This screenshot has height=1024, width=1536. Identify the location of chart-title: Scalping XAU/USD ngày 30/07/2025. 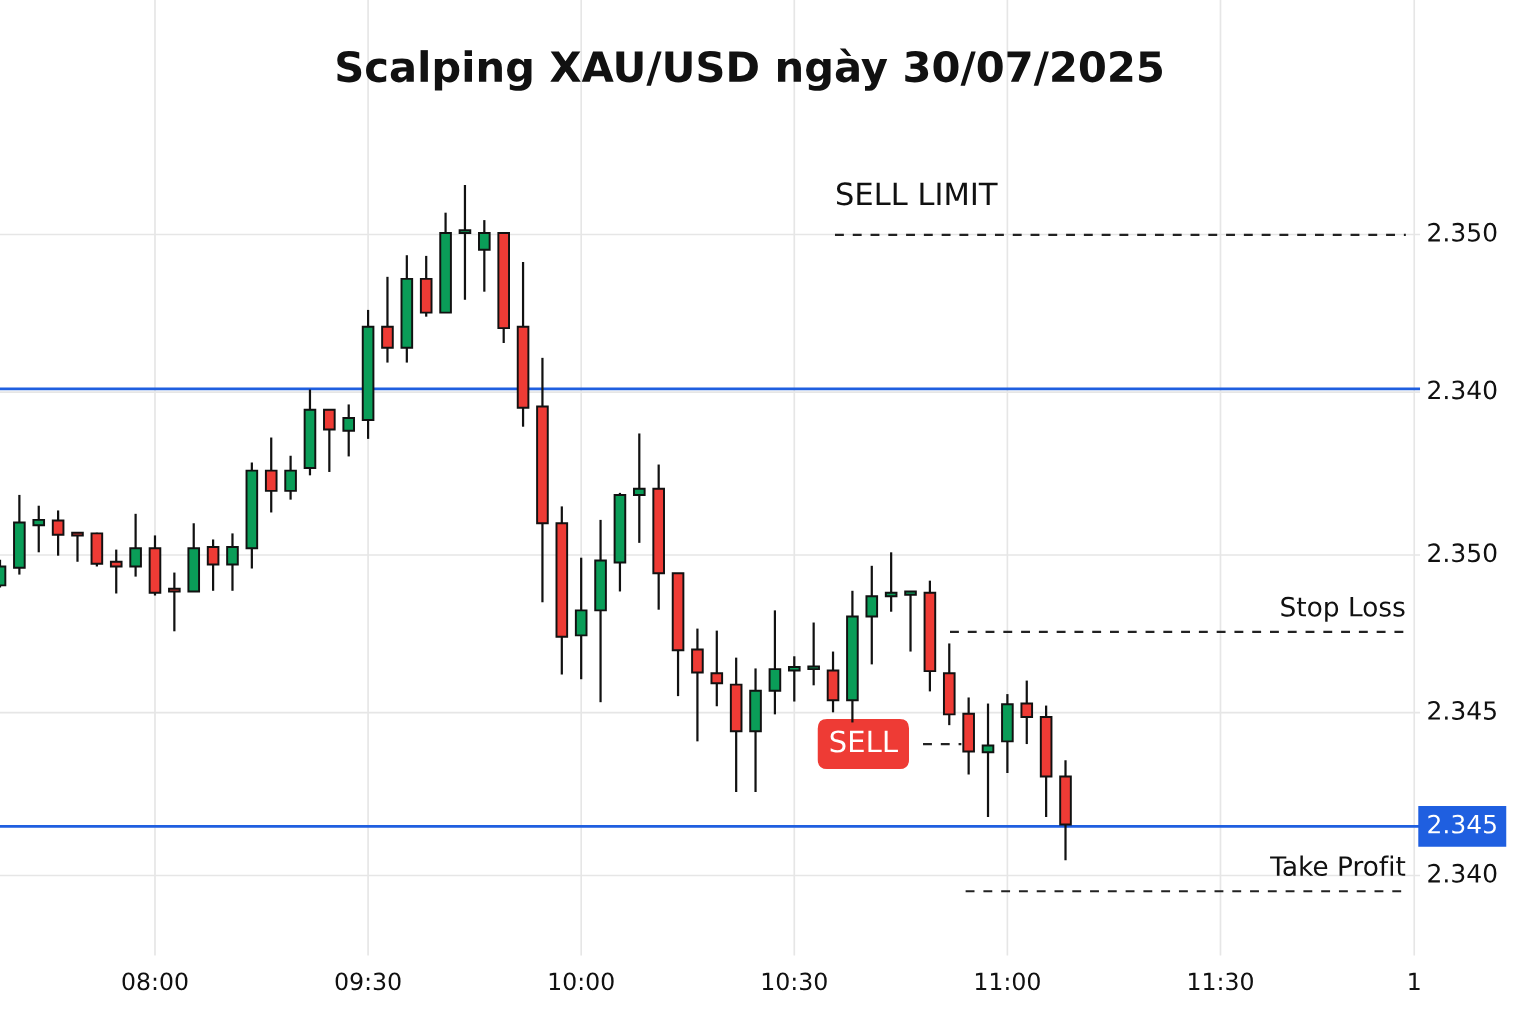
(749, 69).